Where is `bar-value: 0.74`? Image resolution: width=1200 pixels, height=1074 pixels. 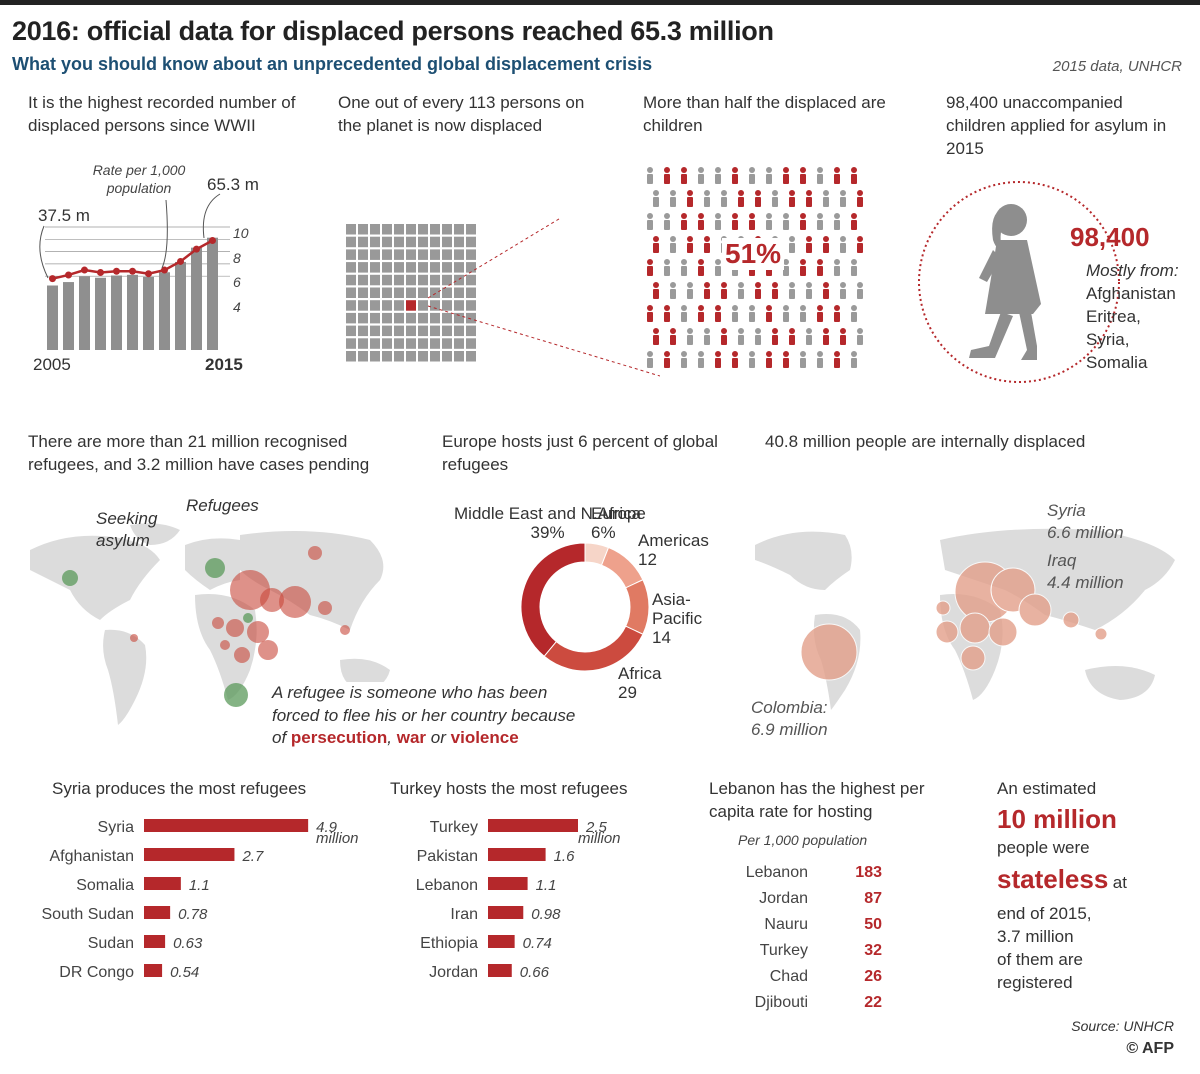 bar-value: 0.74 is located at coordinates (537, 943).